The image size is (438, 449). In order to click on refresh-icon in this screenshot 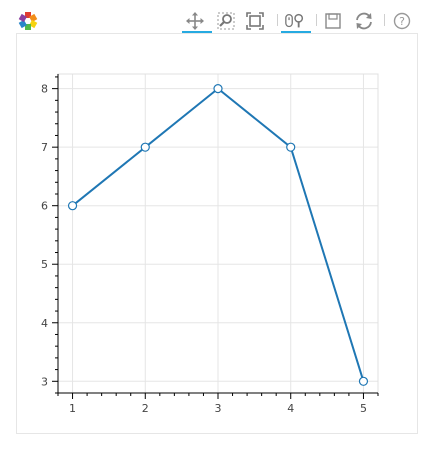, I will do `click(364, 21)`.